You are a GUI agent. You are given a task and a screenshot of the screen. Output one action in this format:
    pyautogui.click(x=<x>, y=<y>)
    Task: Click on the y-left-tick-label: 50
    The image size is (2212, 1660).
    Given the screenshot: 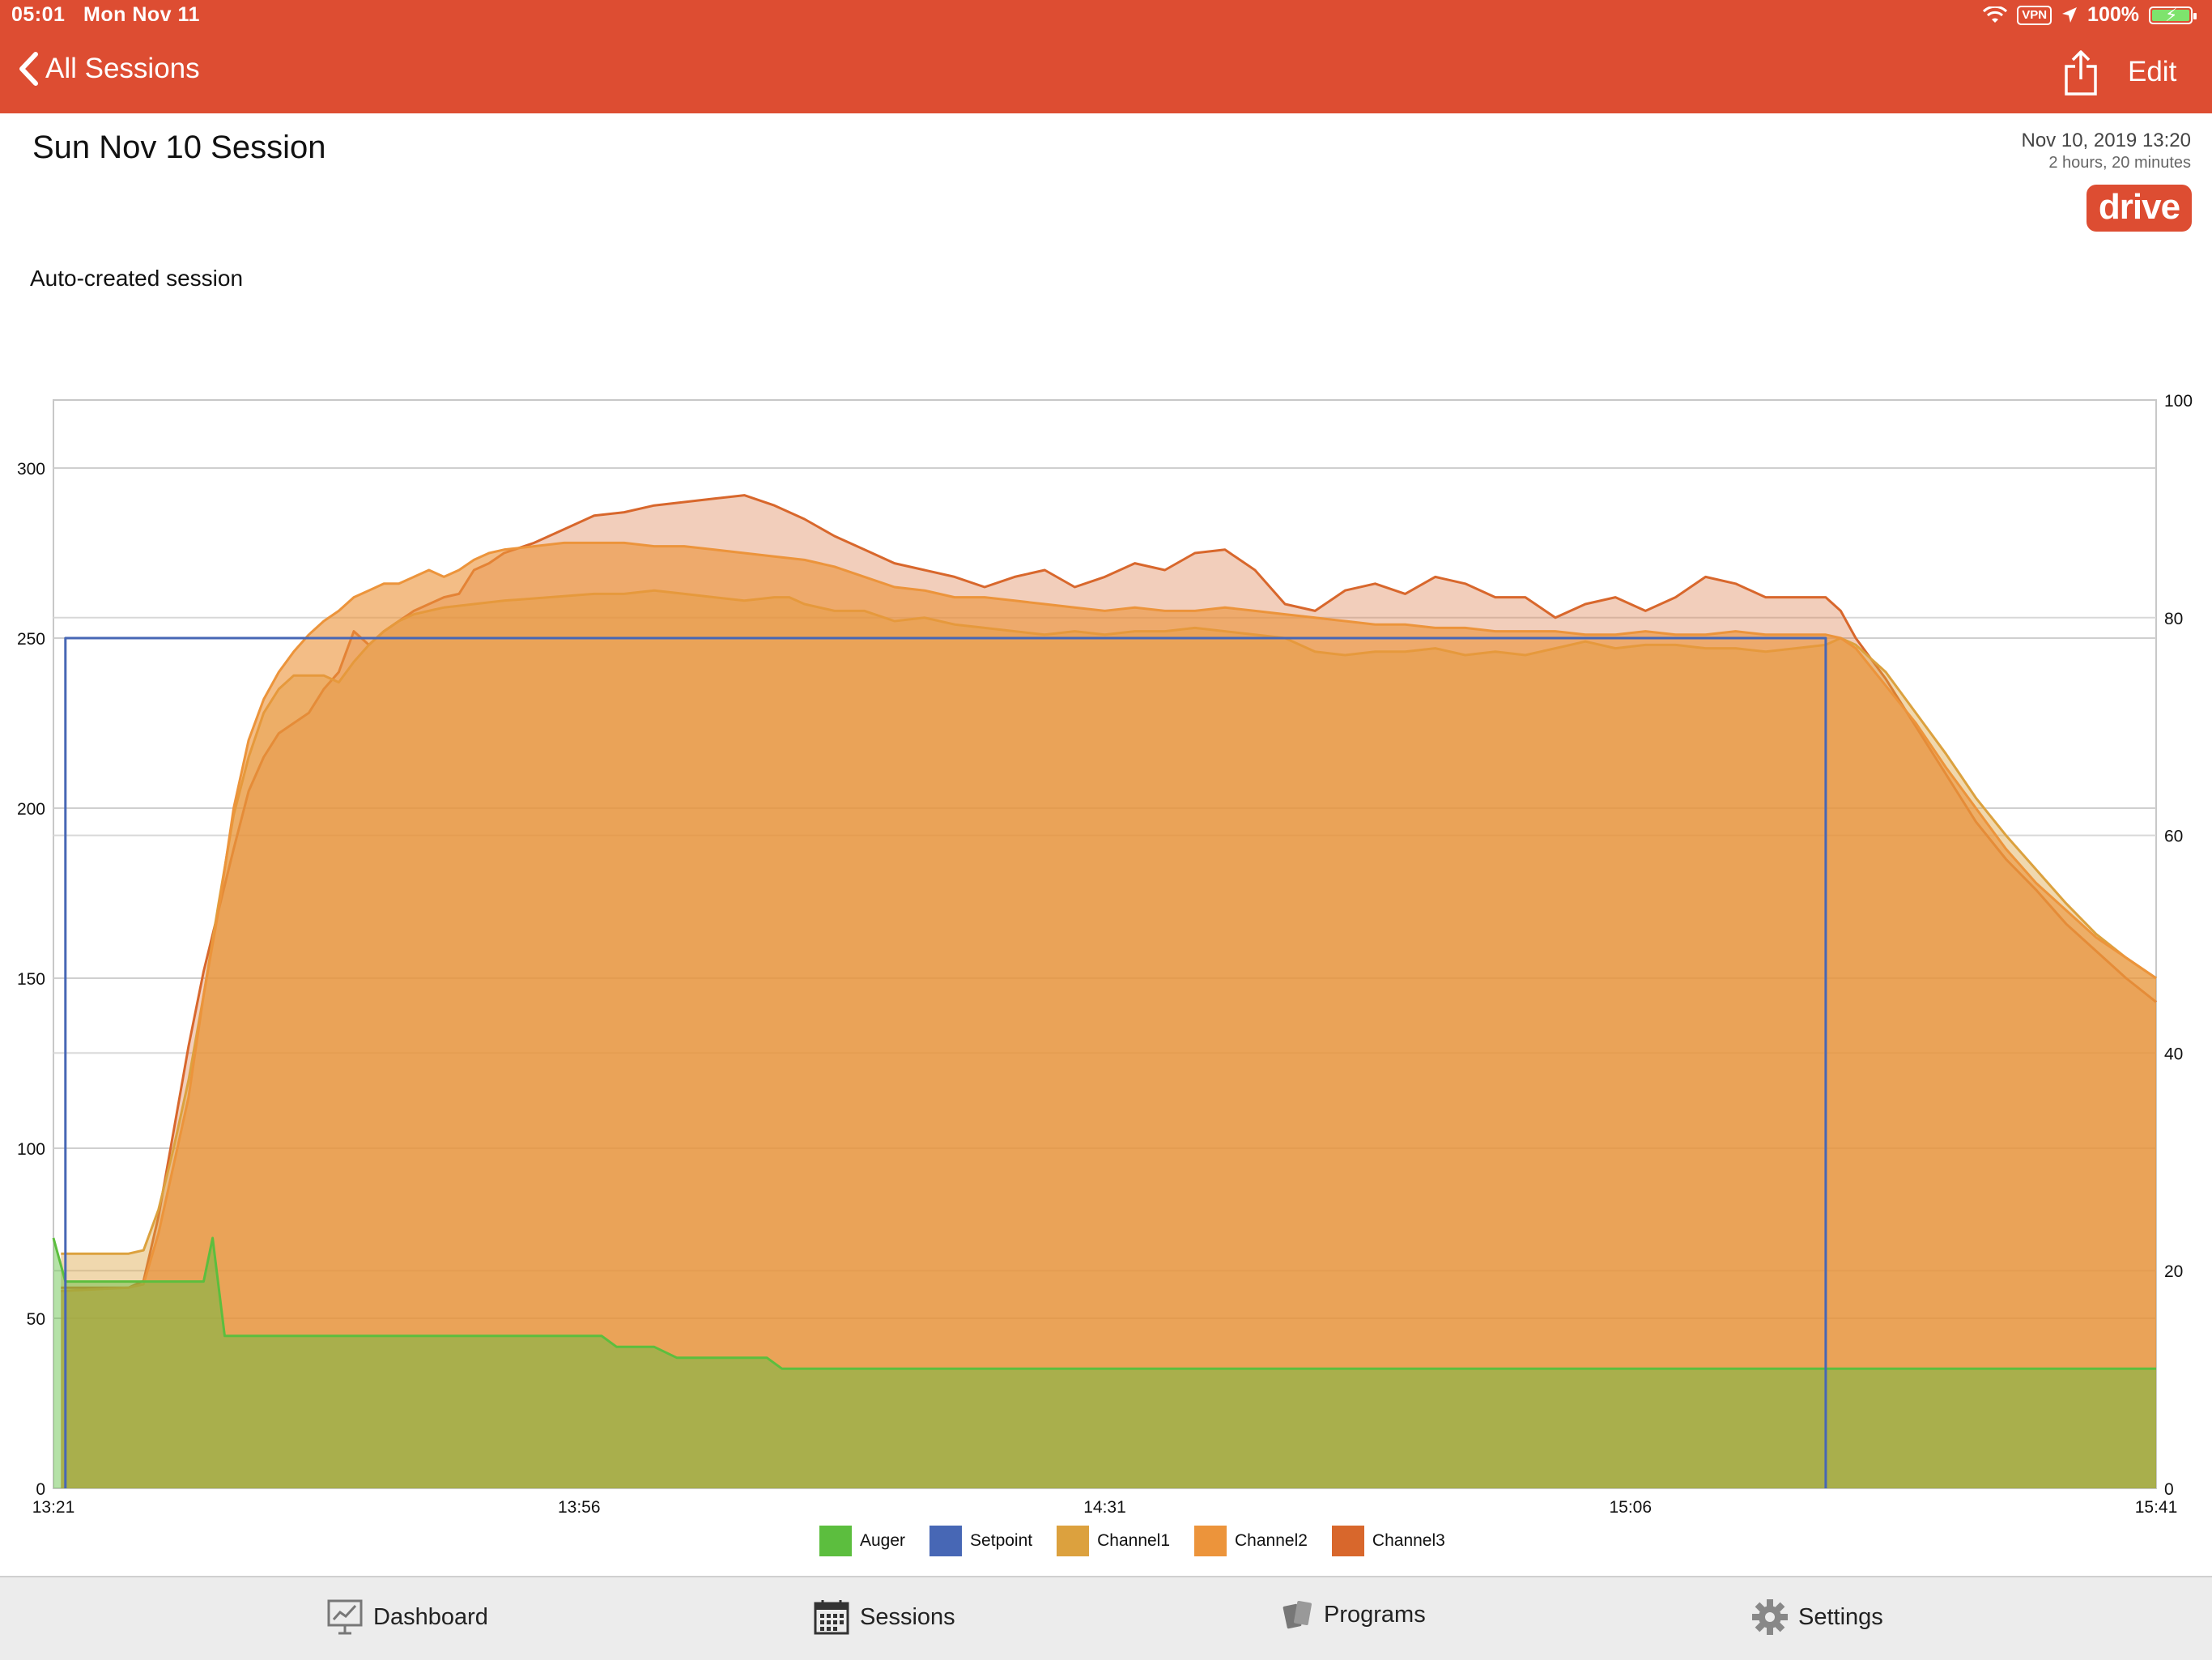 What is the action you would take?
    pyautogui.click(x=36, y=1320)
    